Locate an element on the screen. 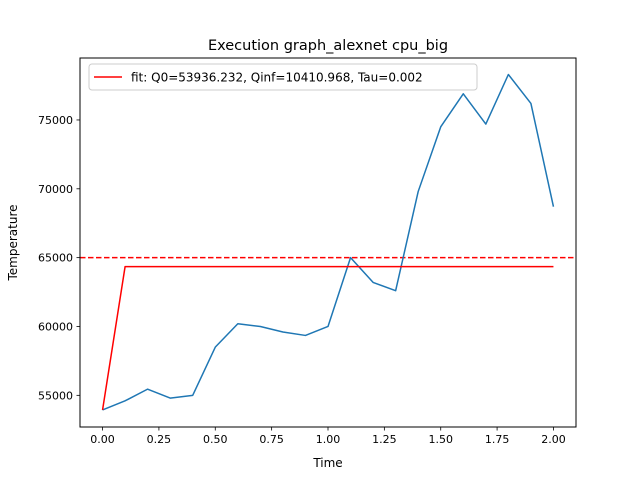  y-tick-label: 60000 is located at coordinates (55, 326).